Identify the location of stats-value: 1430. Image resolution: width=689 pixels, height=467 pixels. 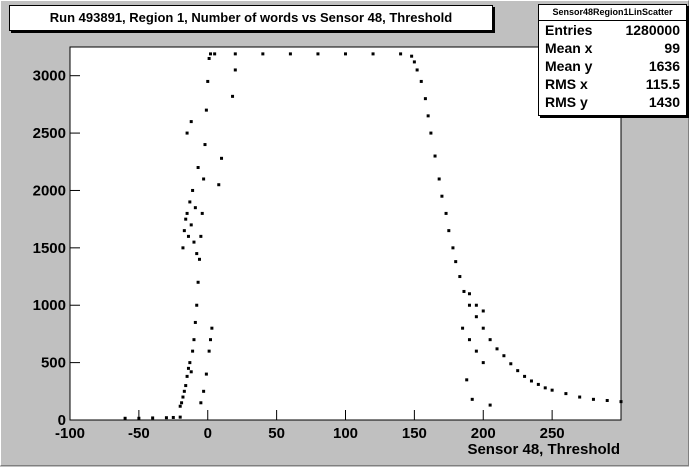
(664, 102).